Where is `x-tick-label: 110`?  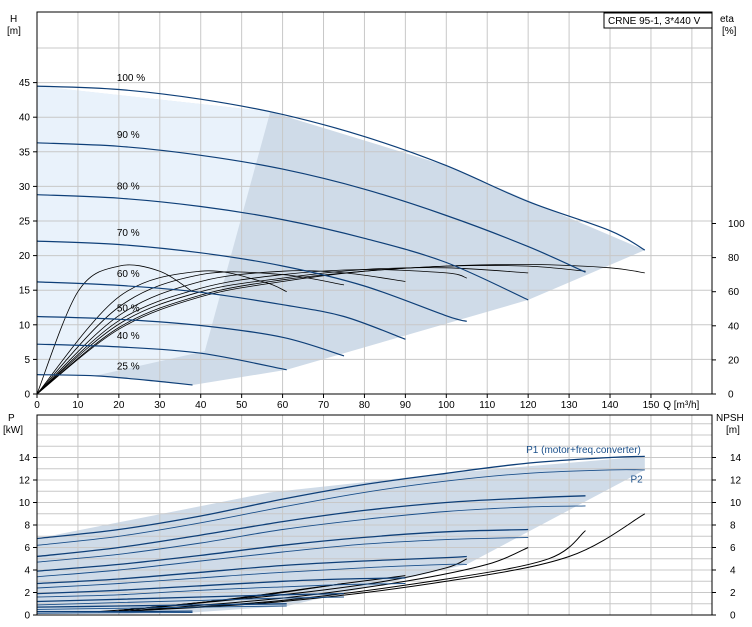
x-tick-label: 110 is located at coordinates (487, 405).